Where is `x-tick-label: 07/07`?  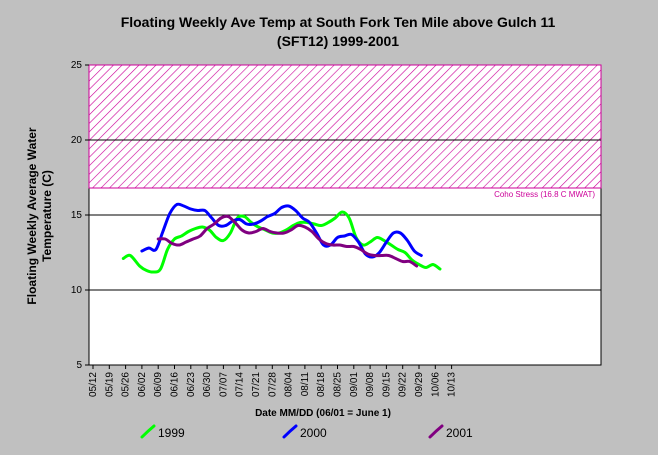 x-tick-label: 07/07 is located at coordinates (223, 384).